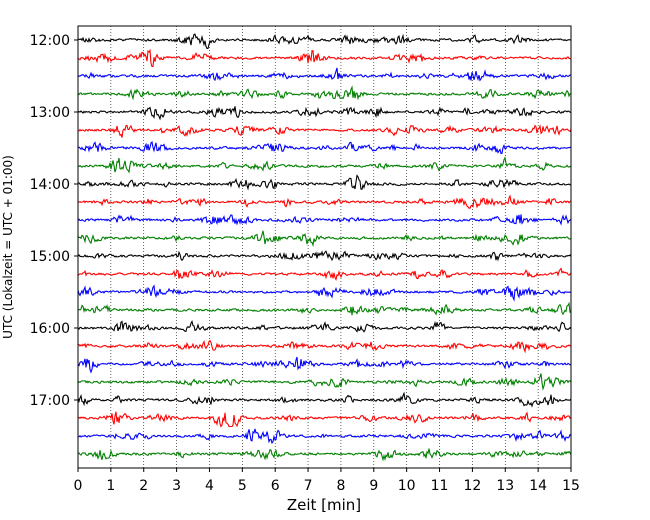  What do you see at coordinates (242, 486) in the screenshot?
I see `x-tick-label: 5` at bounding box center [242, 486].